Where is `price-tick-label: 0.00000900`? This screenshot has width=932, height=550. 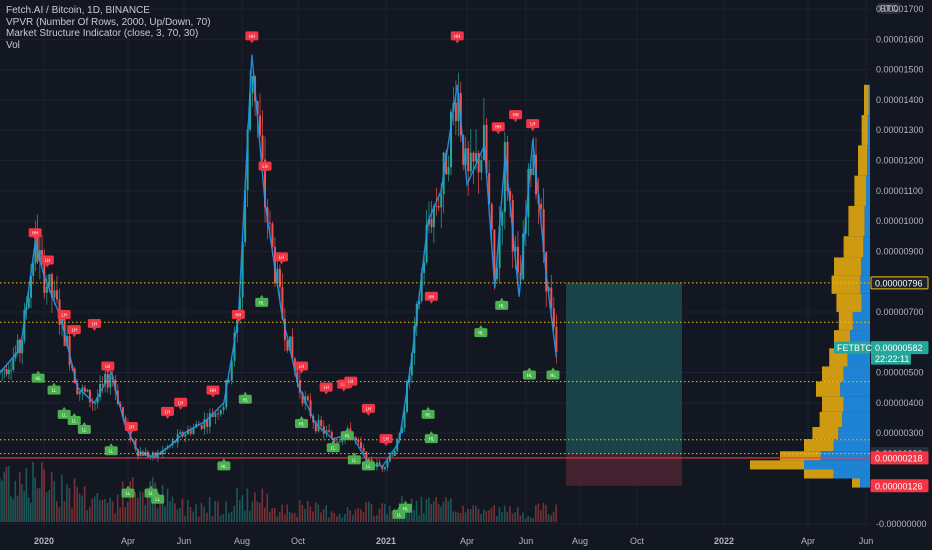
price-tick-label: 0.00000900 is located at coordinates (900, 251).